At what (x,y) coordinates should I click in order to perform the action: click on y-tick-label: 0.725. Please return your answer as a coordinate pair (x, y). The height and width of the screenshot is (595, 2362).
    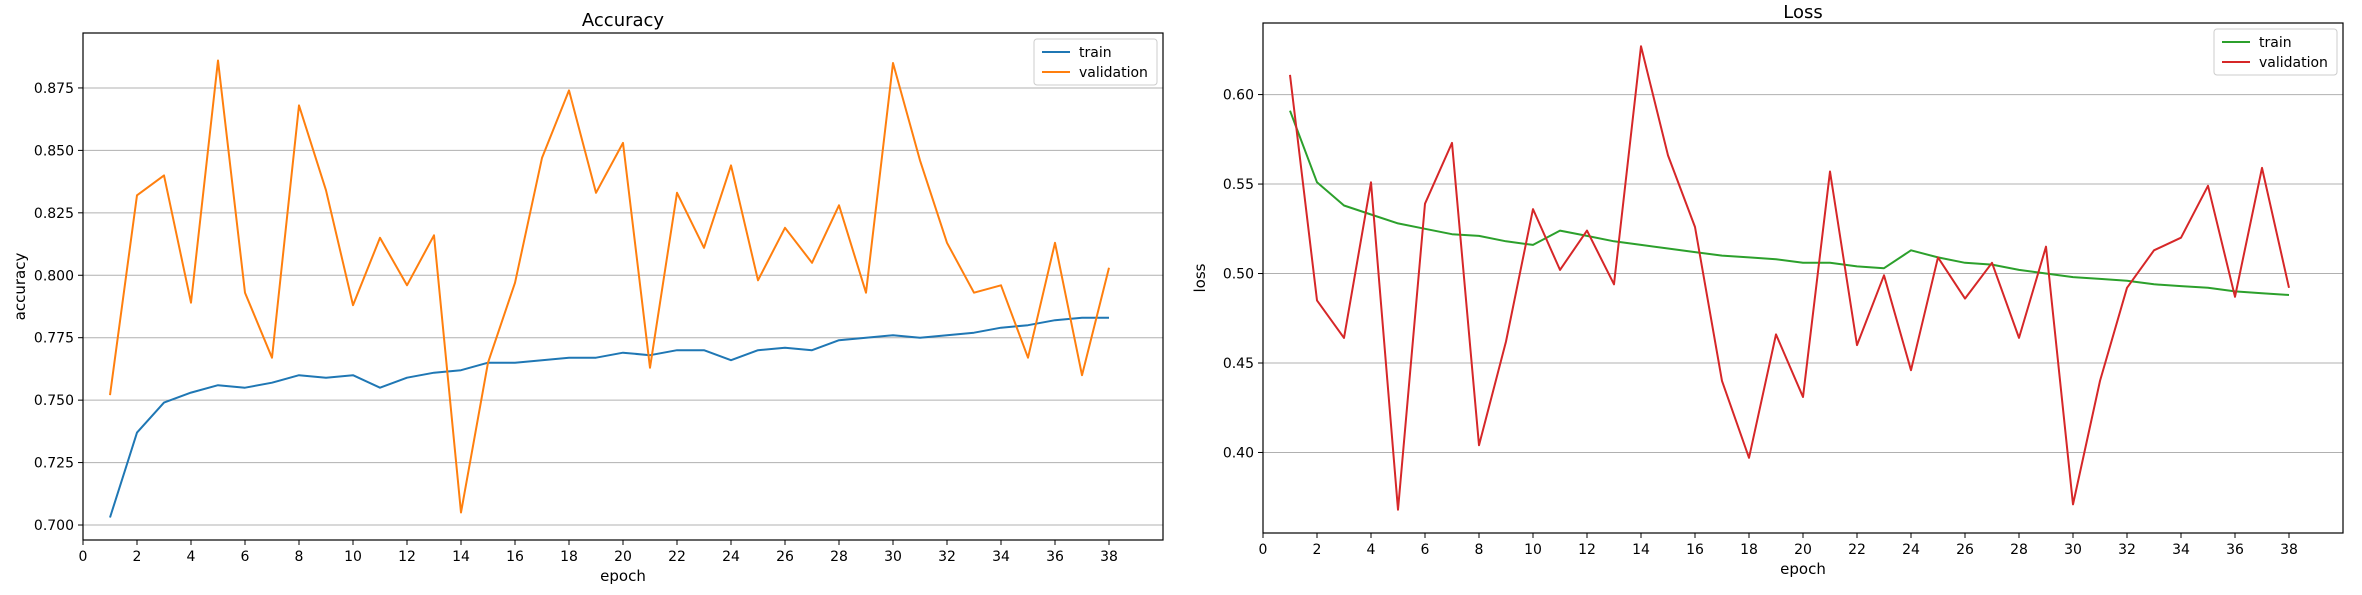
    Looking at the image, I should click on (54, 464).